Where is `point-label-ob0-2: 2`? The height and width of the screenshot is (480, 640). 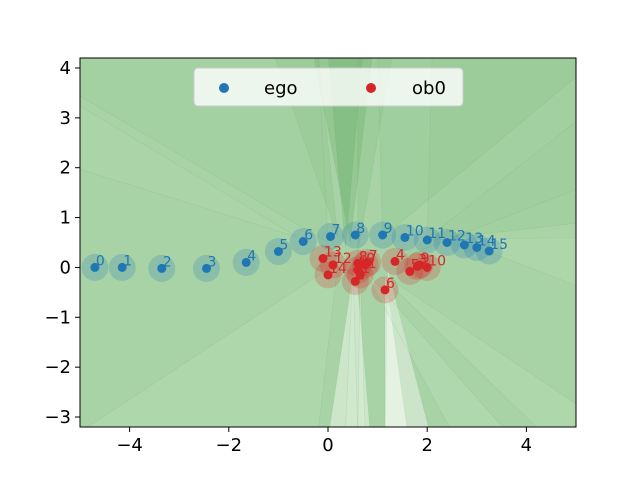
point-label-ob0-2: 2 is located at coordinates (360, 275).